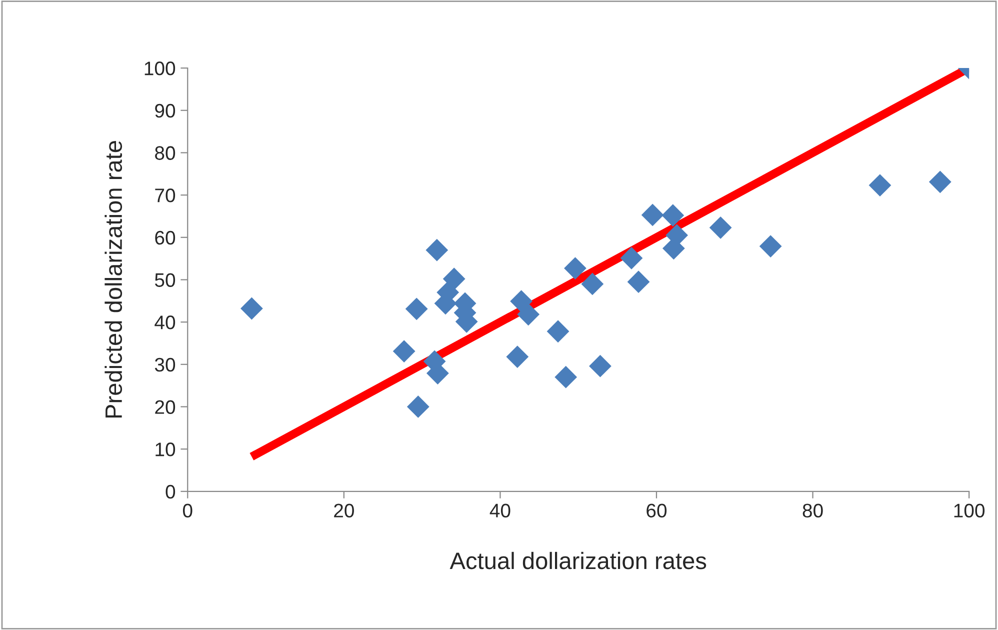 This screenshot has width=998, height=630. What do you see at coordinates (165, 365) in the screenshot?
I see `y-tick-label: 30` at bounding box center [165, 365].